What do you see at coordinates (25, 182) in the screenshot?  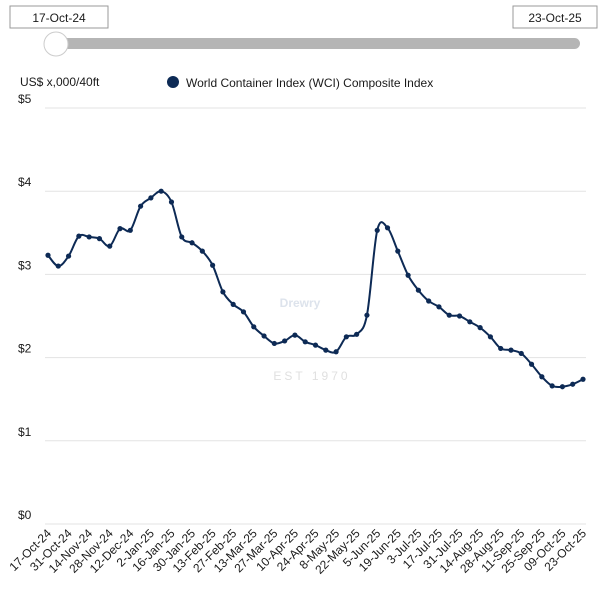 I see `y-tick-label: $4` at bounding box center [25, 182].